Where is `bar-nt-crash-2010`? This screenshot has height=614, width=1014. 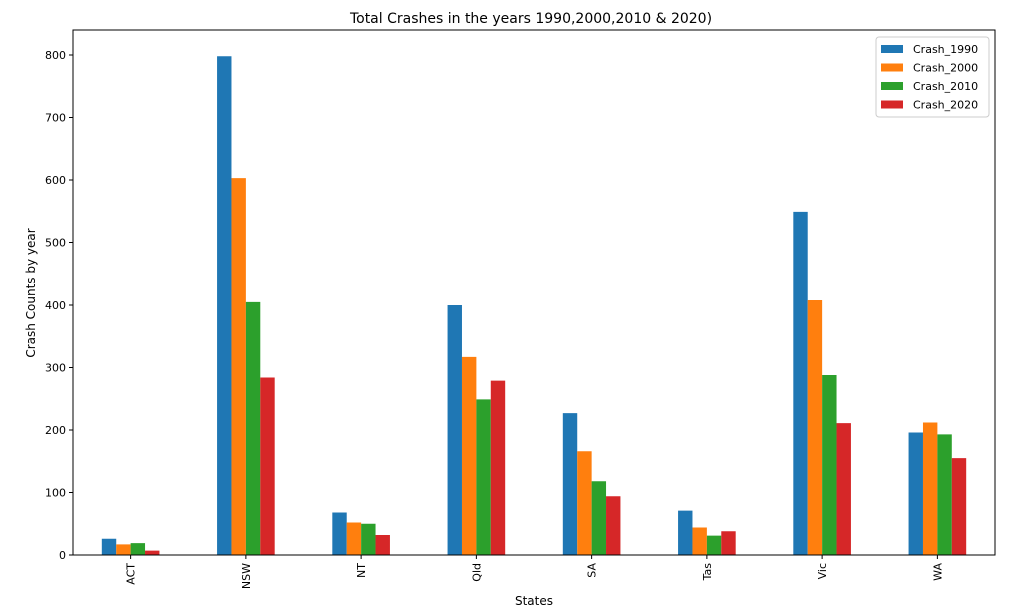 bar-nt-crash-2010 is located at coordinates (368, 539).